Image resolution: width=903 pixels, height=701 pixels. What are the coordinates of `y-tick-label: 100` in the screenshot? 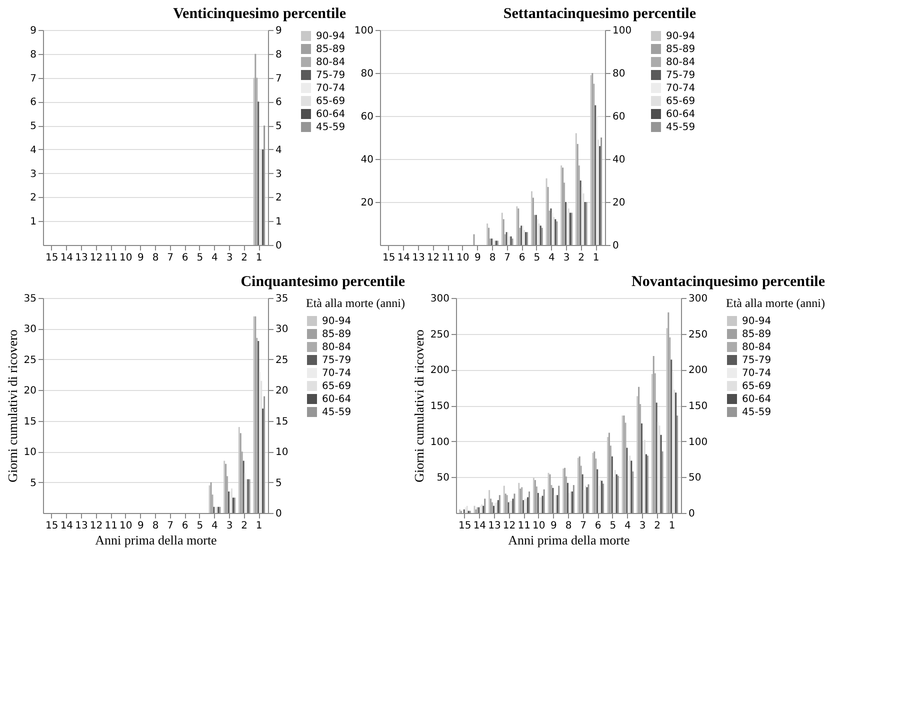 It's located at (364, 31).